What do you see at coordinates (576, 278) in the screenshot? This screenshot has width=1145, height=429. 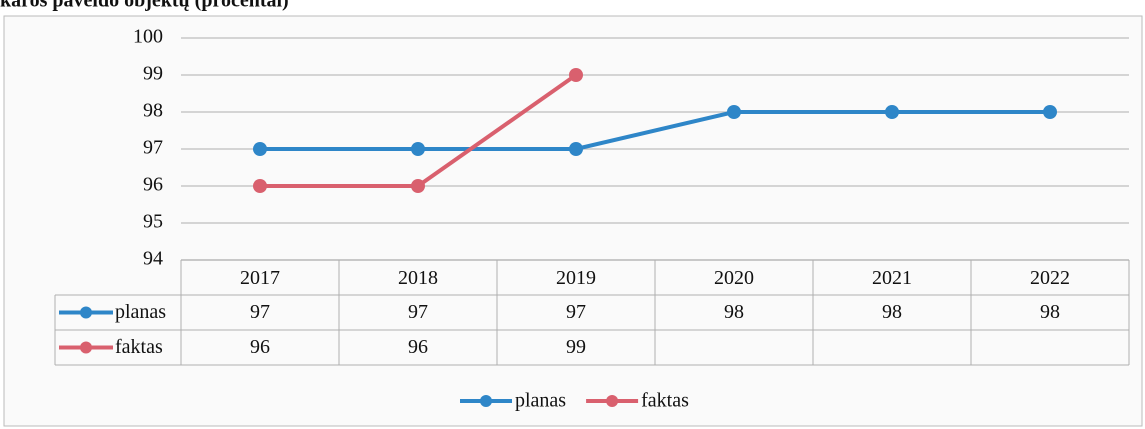 I see `x-tick-label: 2019` at bounding box center [576, 278].